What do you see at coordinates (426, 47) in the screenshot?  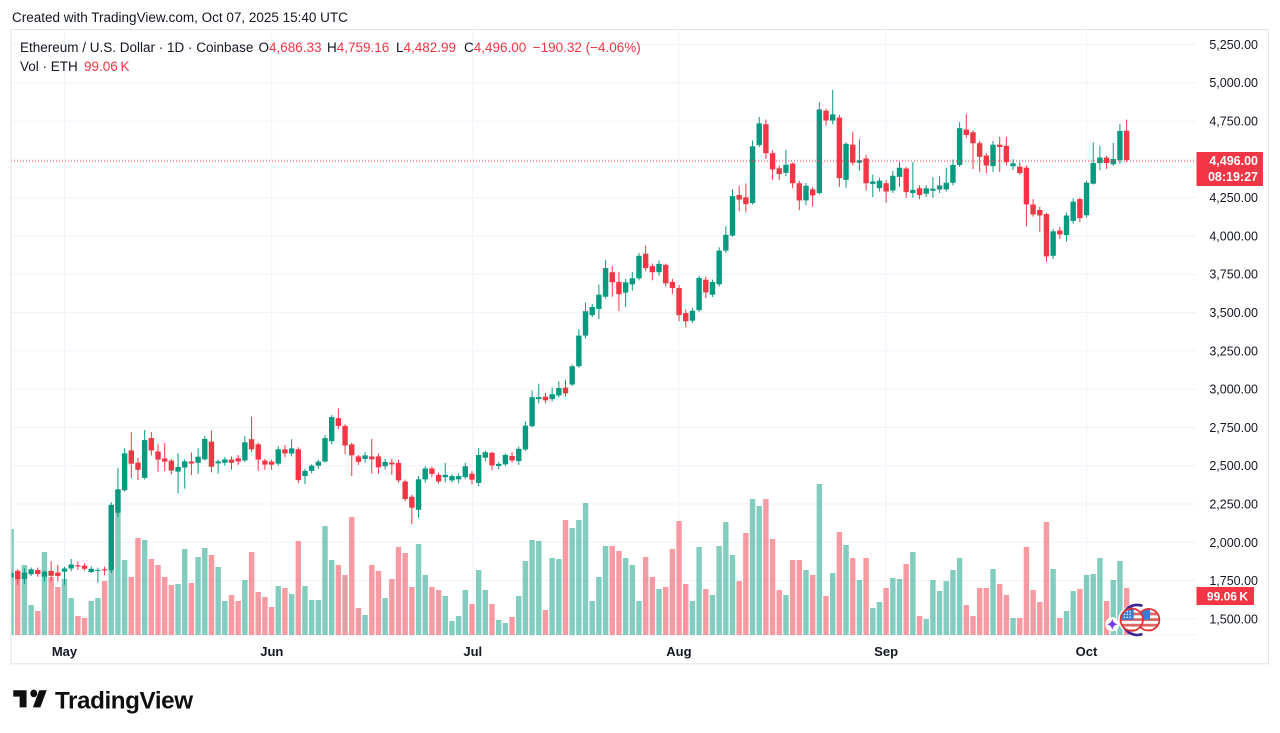 I see `svg-text: L4,482.99` at bounding box center [426, 47].